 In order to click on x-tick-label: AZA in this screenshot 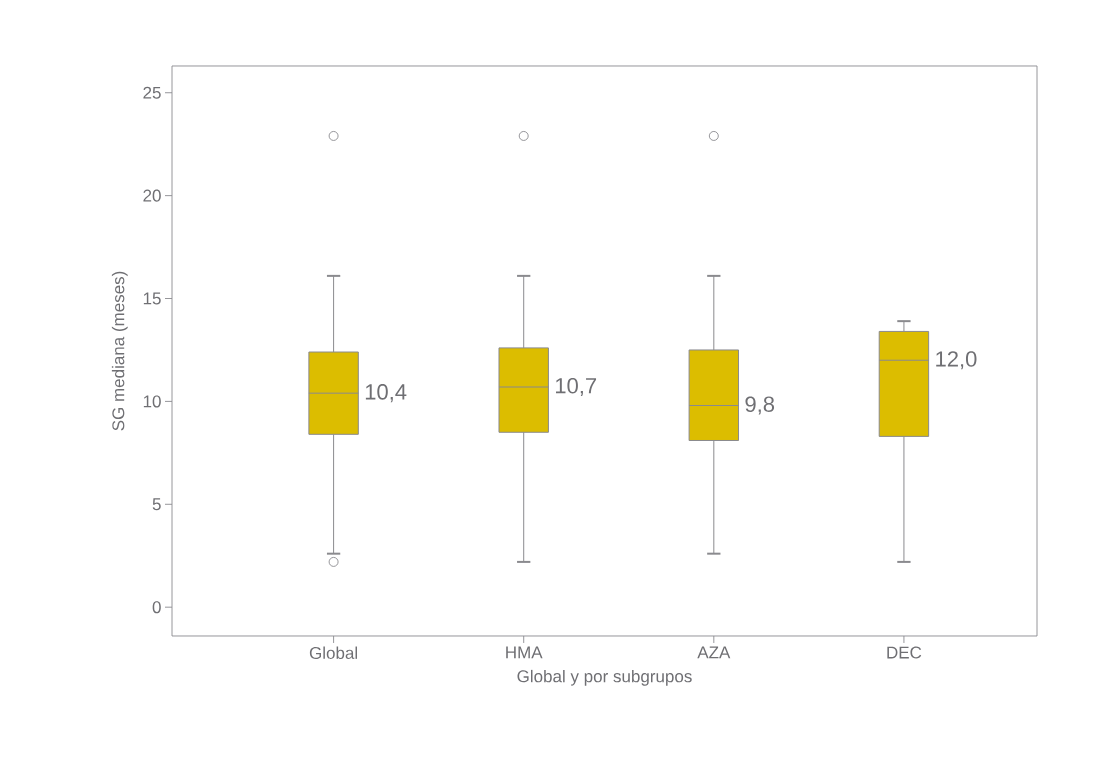, I will do `click(714, 652)`.